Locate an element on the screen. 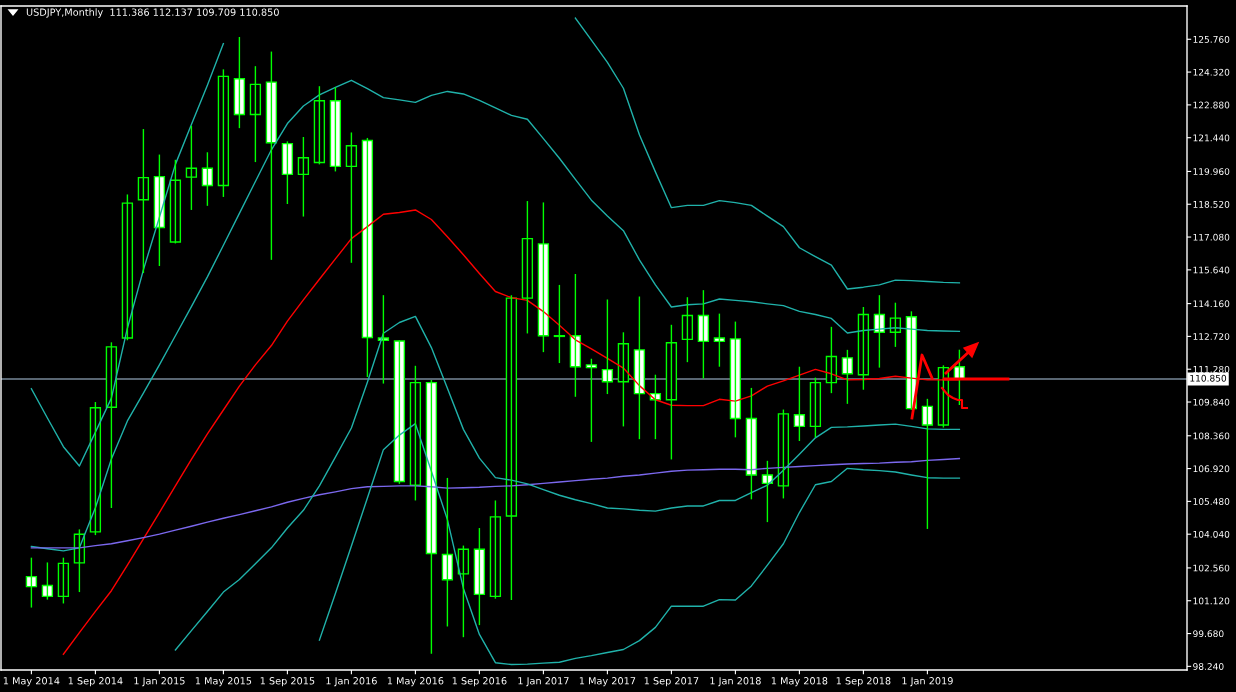  y-tick-label: 111.280 is located at coordinates (1211, 369).